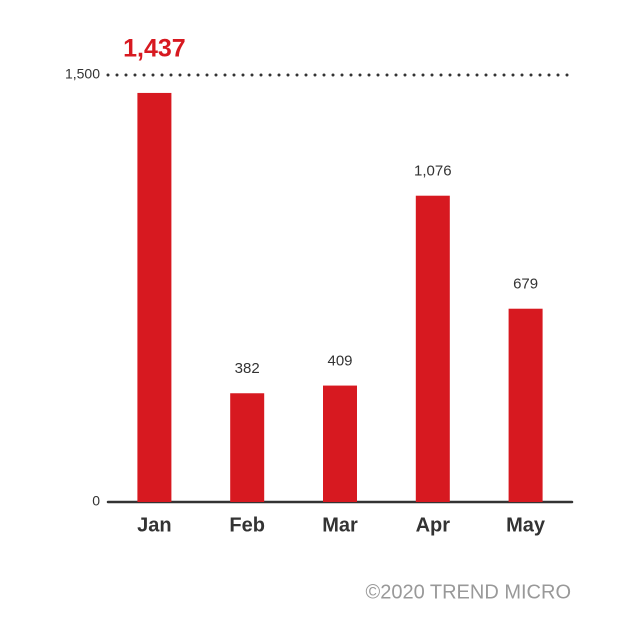 This screenshot has height=634, width=637. Describe the element at coordinates (82, 74) in the screenshot. I see `y-tick-label: 1,500` at that location.